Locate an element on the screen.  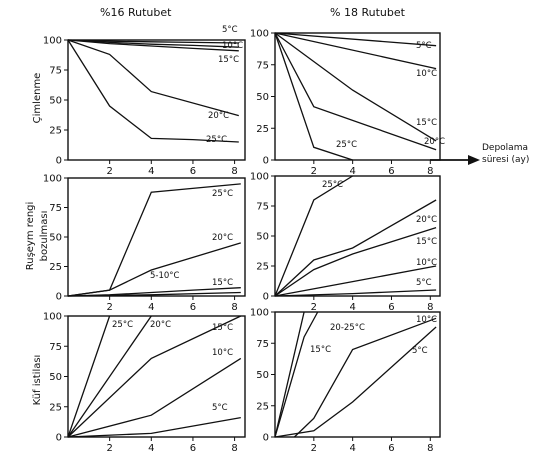
series-label: 20-25°C is located at coordinates (347, 328).